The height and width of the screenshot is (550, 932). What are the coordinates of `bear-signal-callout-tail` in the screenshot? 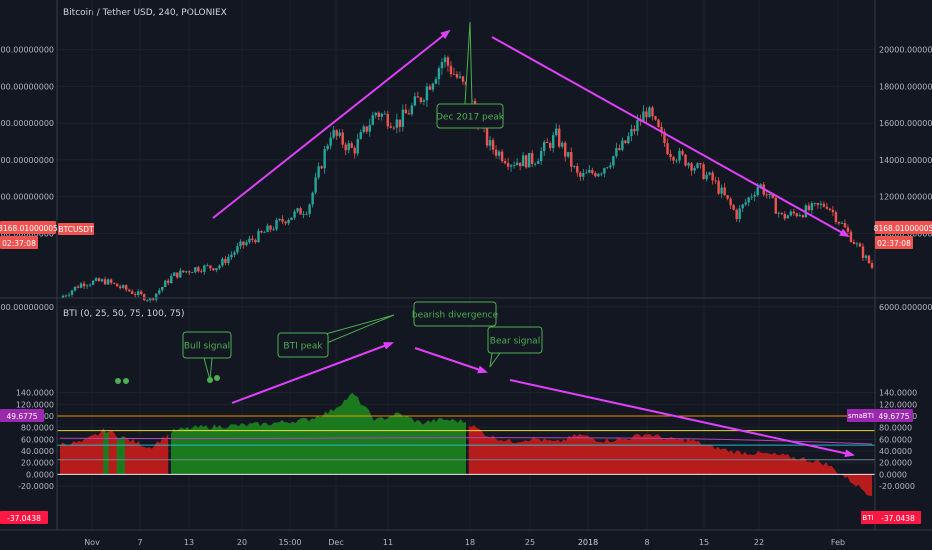 It's located at (495, 360).